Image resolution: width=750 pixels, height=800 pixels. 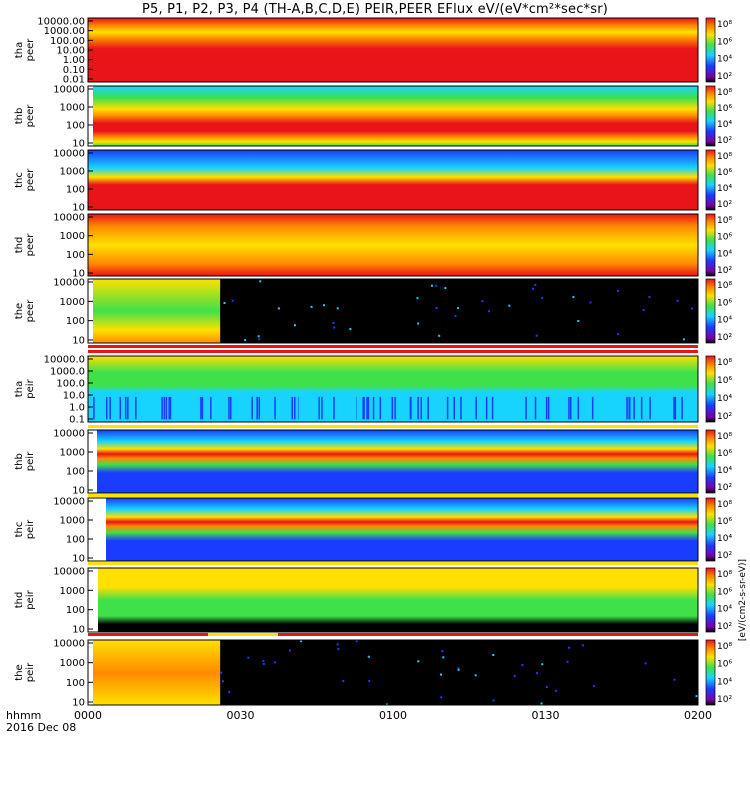 What do you see at coordinates (698, 715) in the screenshot?
I see `x-tick-label: 0200` at bounding box center [698, 715].